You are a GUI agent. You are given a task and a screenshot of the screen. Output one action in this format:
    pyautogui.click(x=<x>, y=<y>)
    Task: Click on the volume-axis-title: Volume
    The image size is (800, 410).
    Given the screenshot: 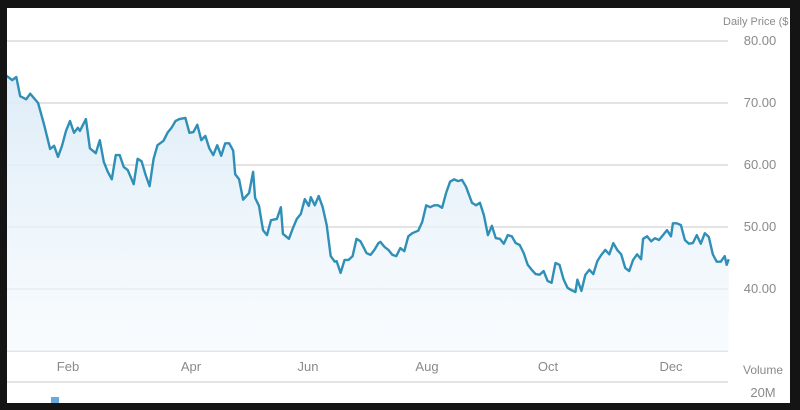 What is the action you would take?
    pyautogui.click(x=763, y=370)
    